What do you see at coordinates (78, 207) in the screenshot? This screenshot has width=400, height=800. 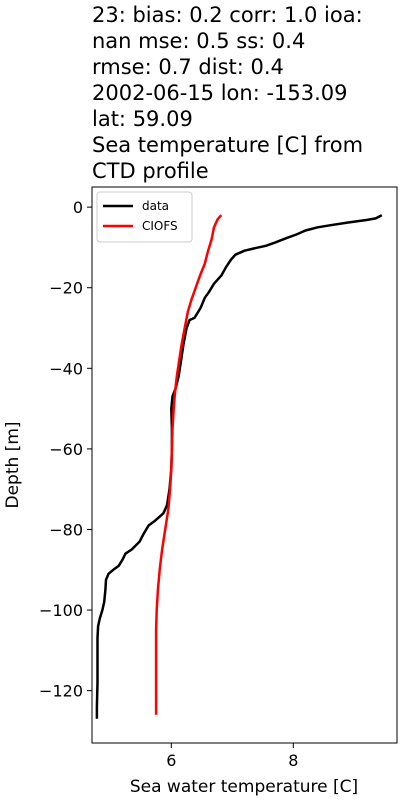 I see `y-tick-label: 0` at bounding box center [78, 207].